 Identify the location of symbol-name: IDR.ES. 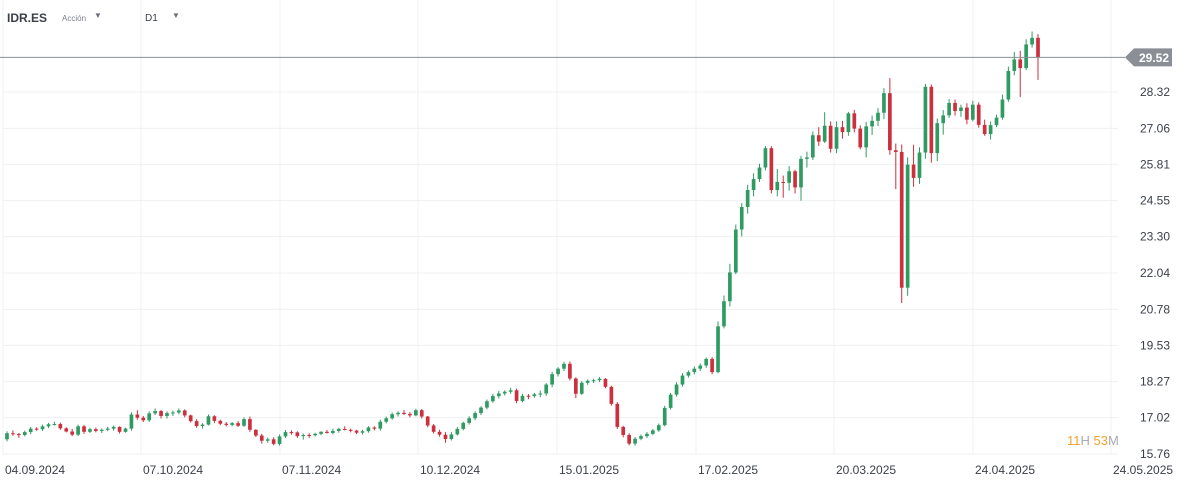
(27, 18).